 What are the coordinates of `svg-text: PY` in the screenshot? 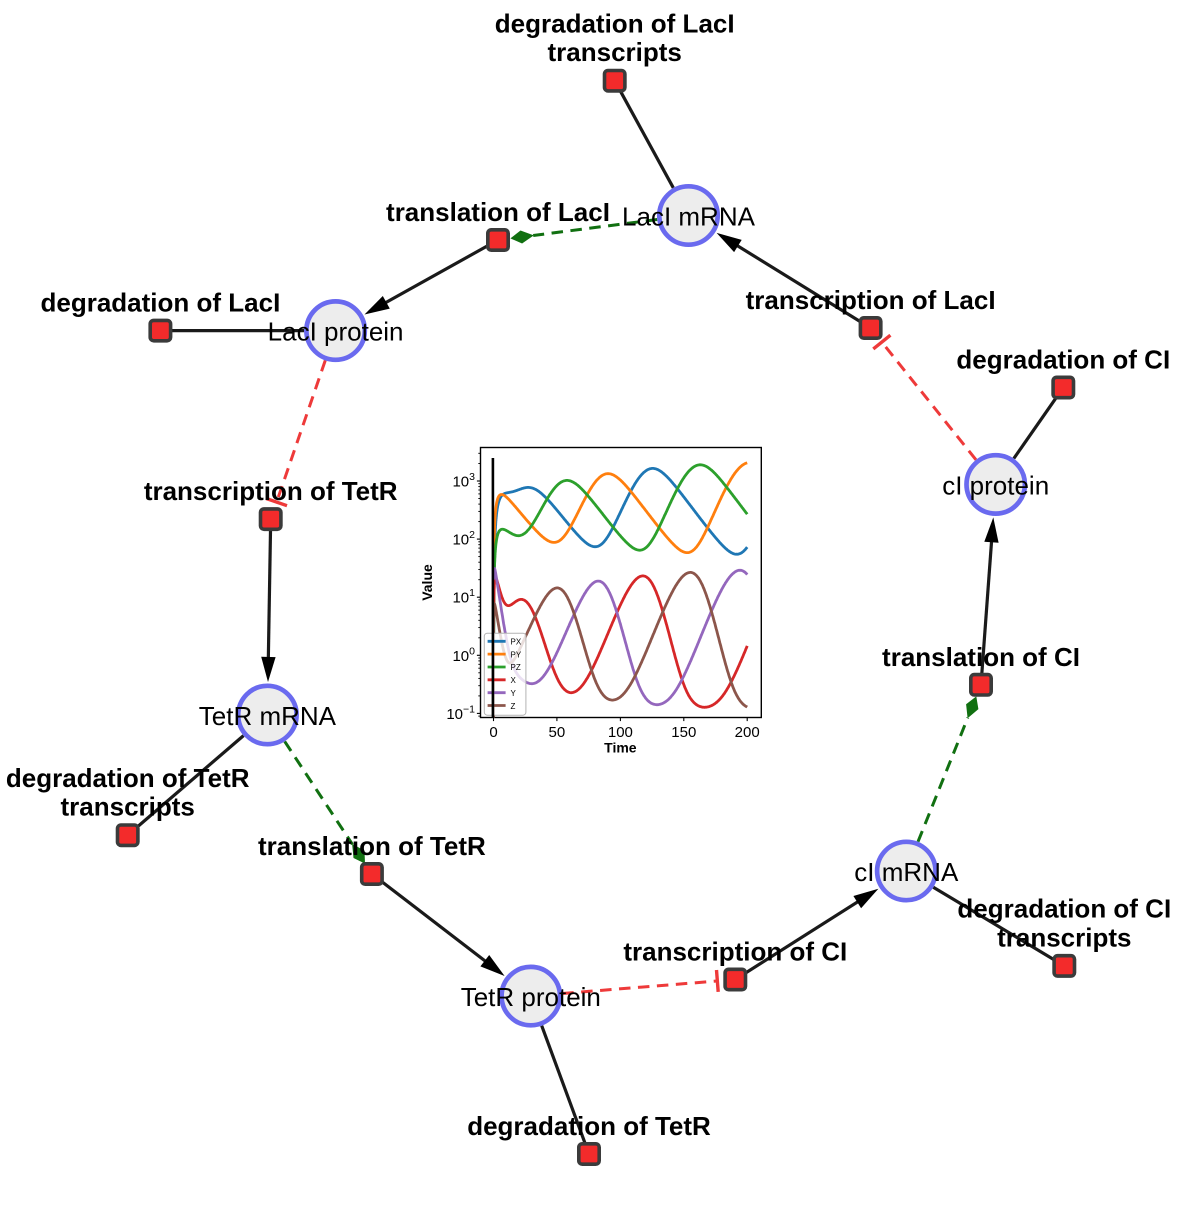 It's located at (516, 654).